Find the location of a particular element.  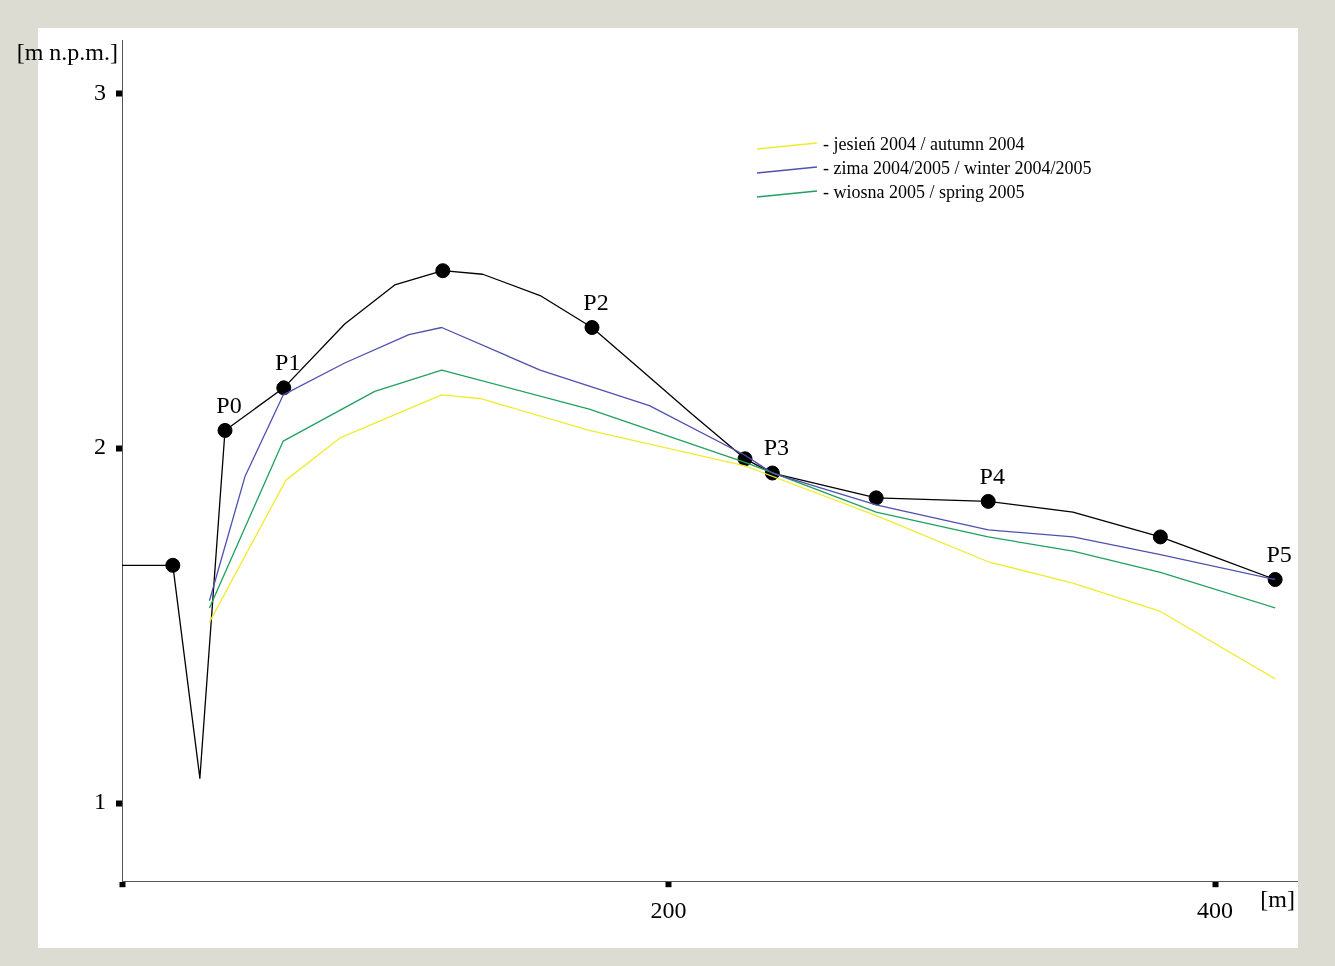

y-axis-title: [m n.p.m.] is located at coordinates (67, 52).